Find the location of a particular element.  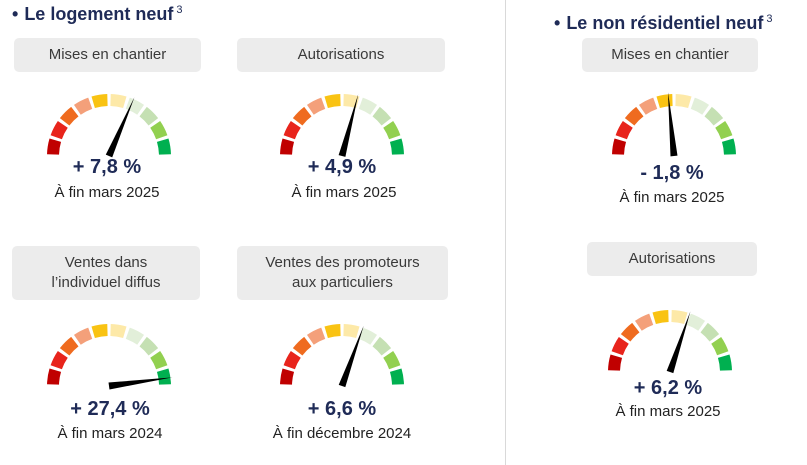

section-title-non-residentiel: • Le non résidentiel neuf 3 is located at coordinates (663, 23).